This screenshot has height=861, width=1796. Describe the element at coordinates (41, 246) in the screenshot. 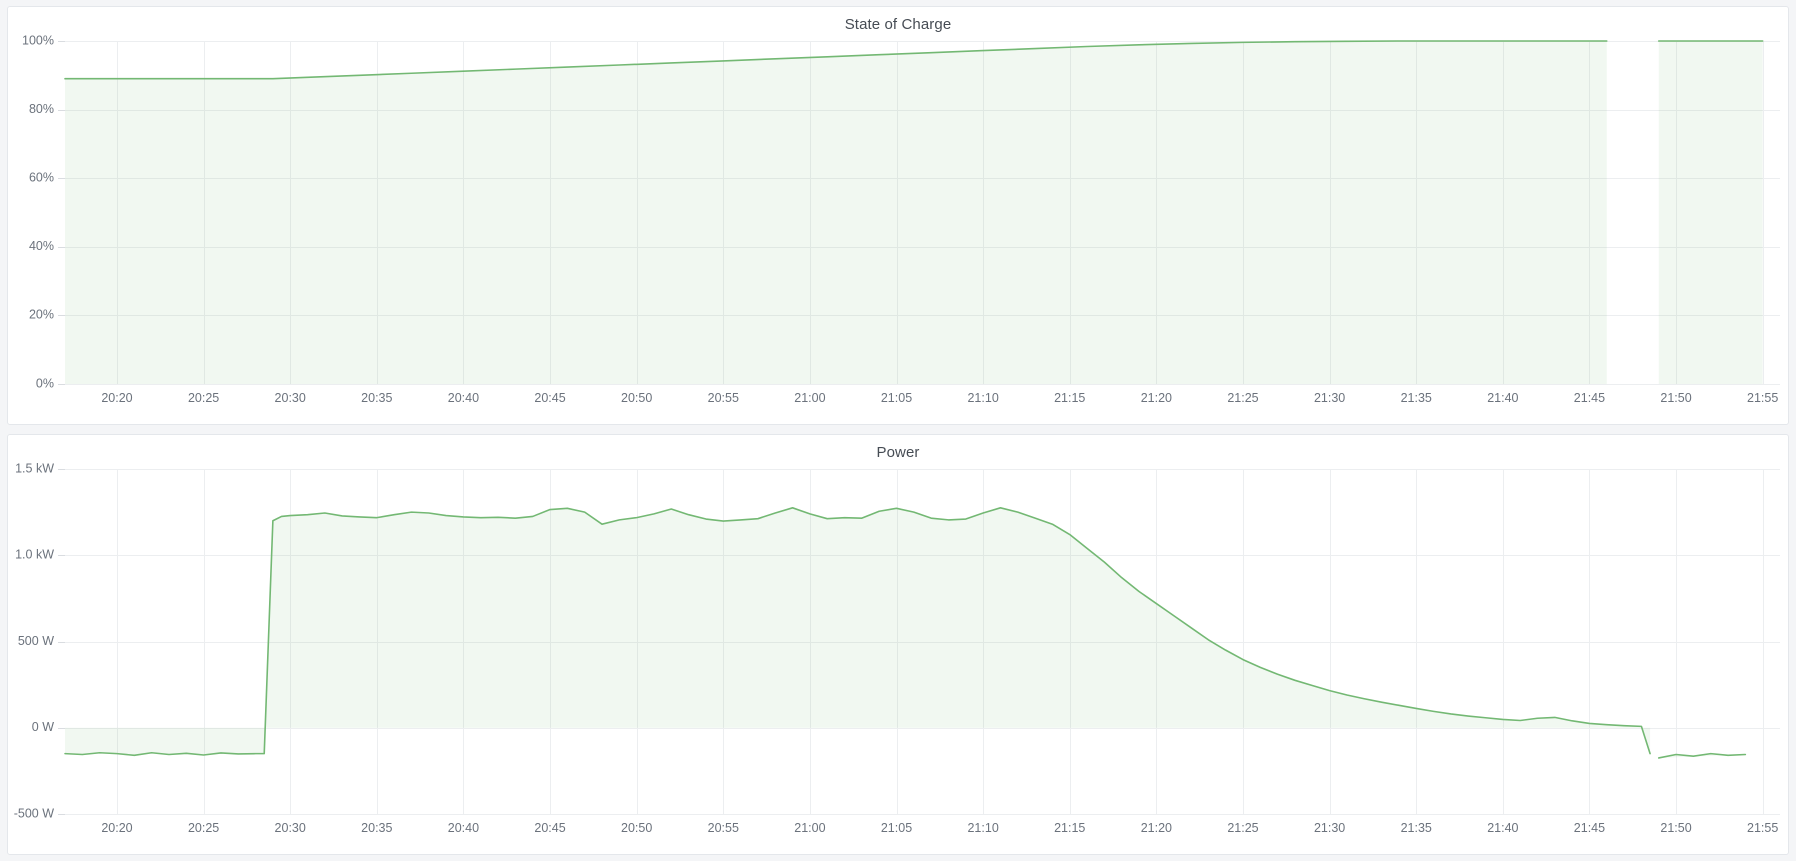

I see `y-axis-tick-label: 40%` at that location.